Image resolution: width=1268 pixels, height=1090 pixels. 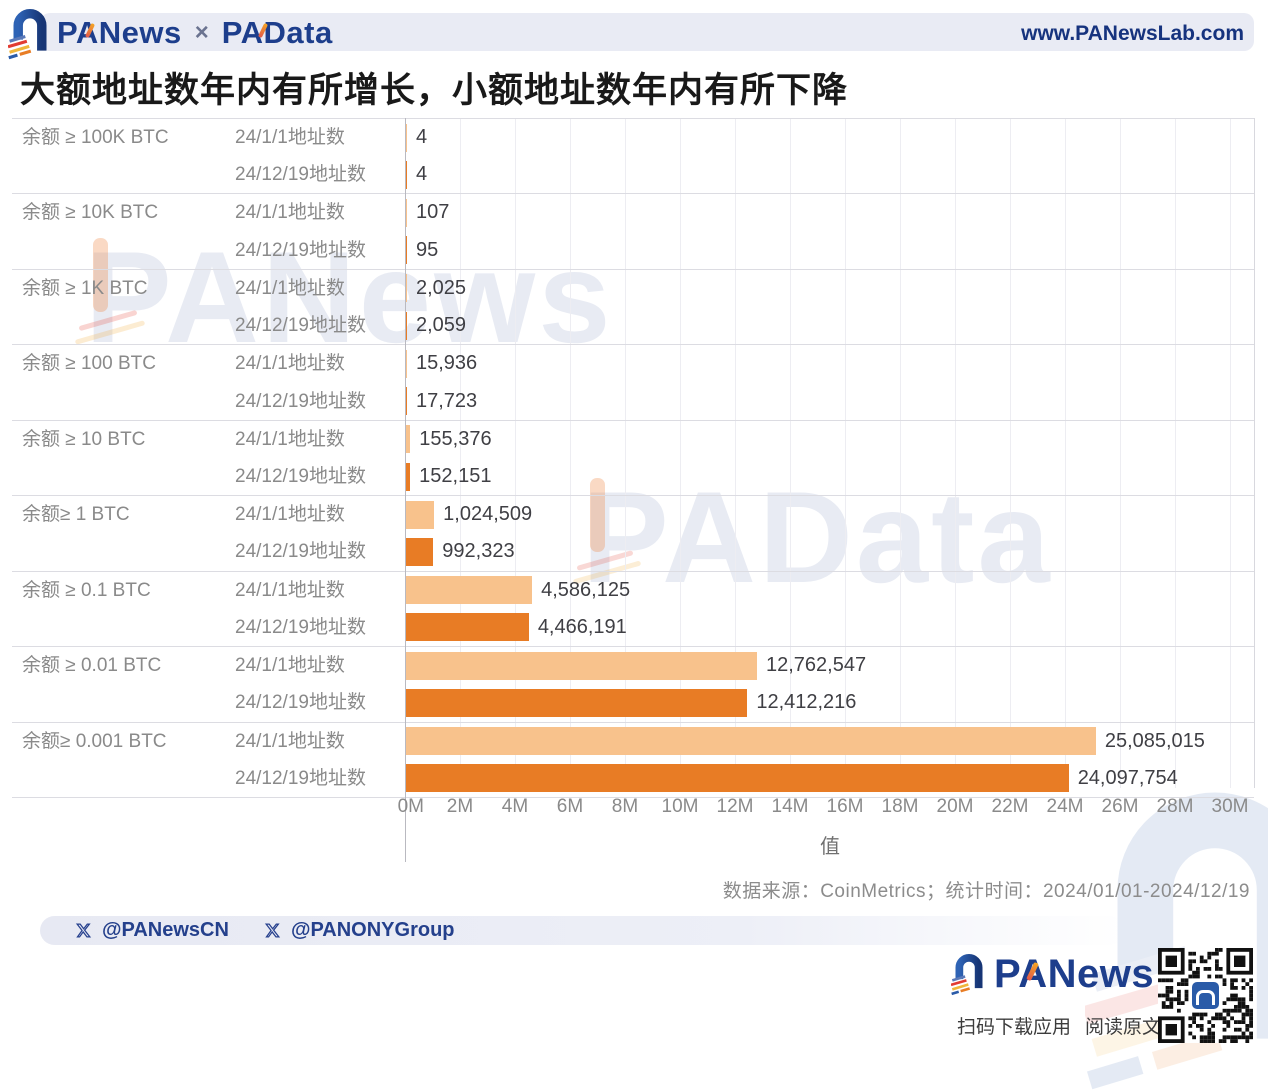 I want to click on category-label: 余额 ≥ 0.1 BTC, so click(x=86, y=590).